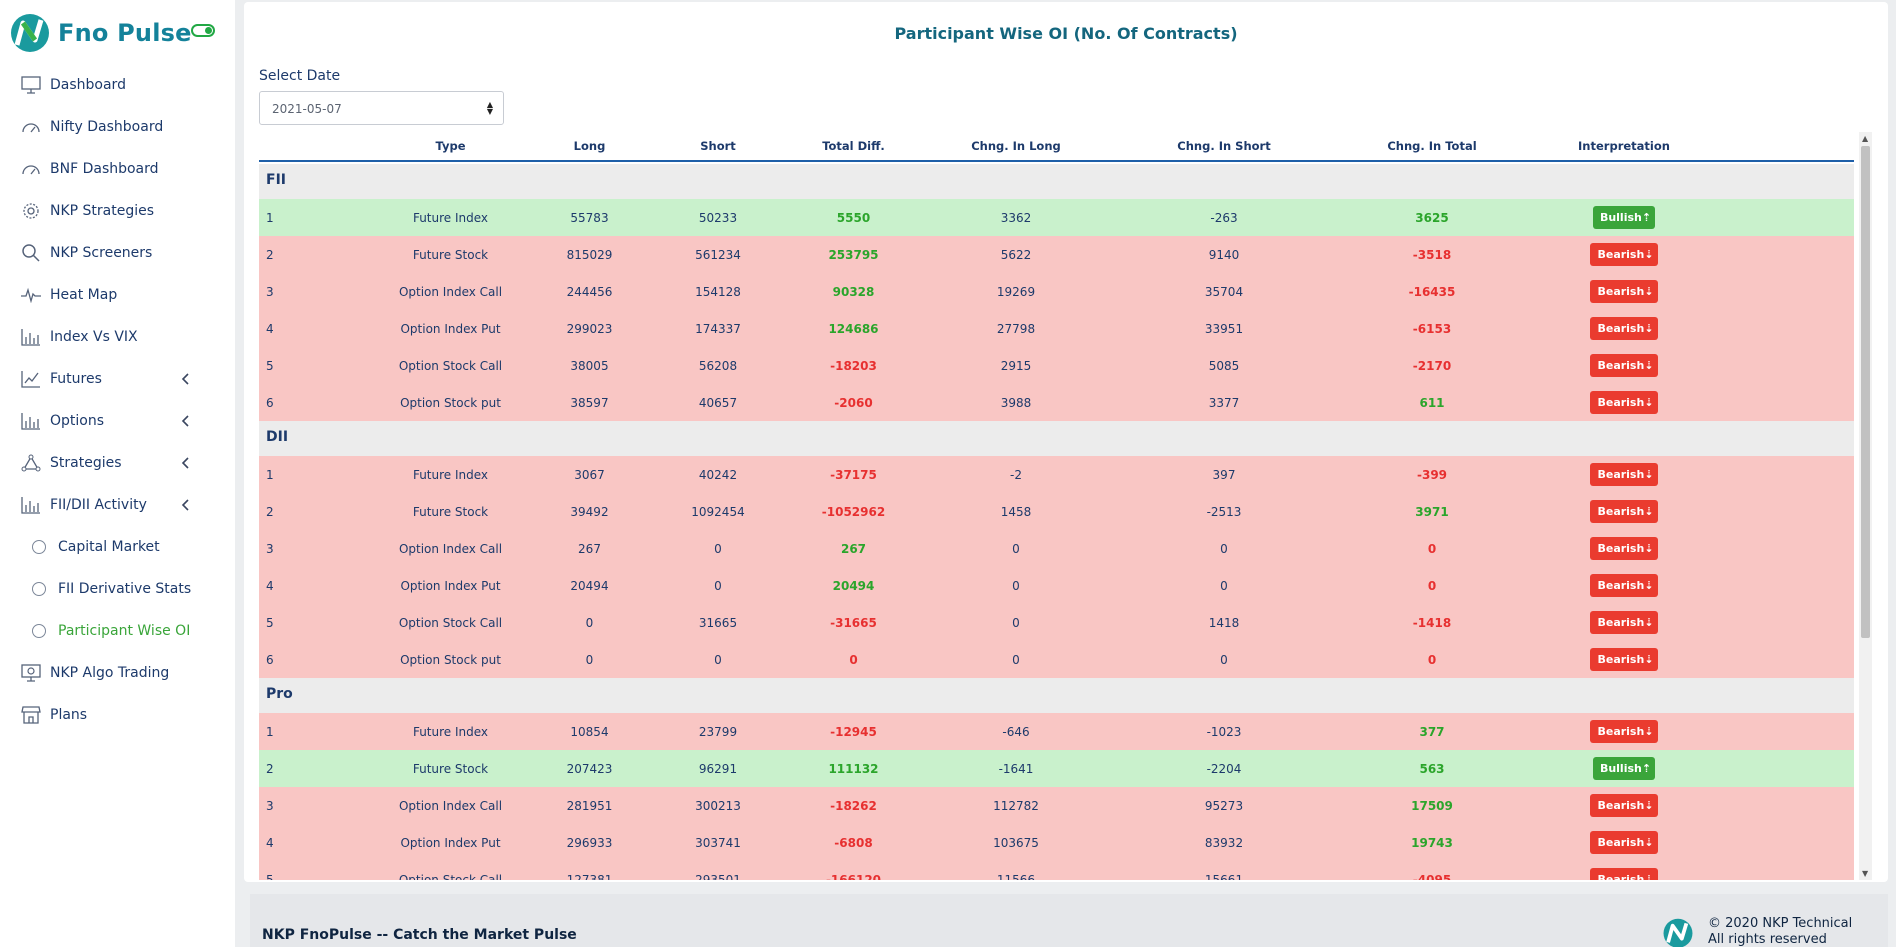  Describe the element at coordinates (1620, 768) in the screenshot. I see `interpretation-label: Bullish` at that location.